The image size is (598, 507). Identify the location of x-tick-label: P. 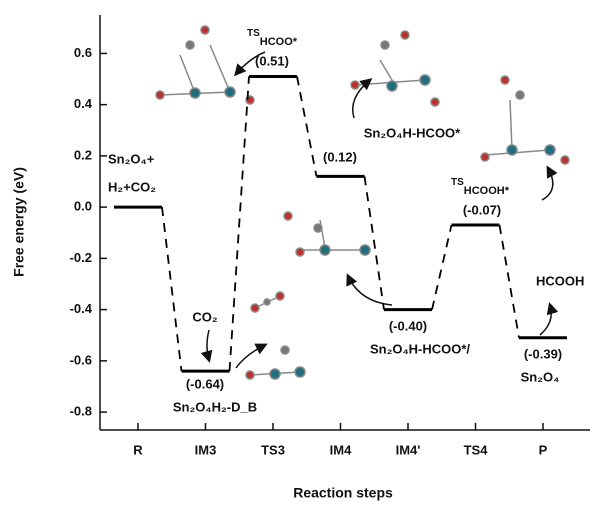
(543, 449).